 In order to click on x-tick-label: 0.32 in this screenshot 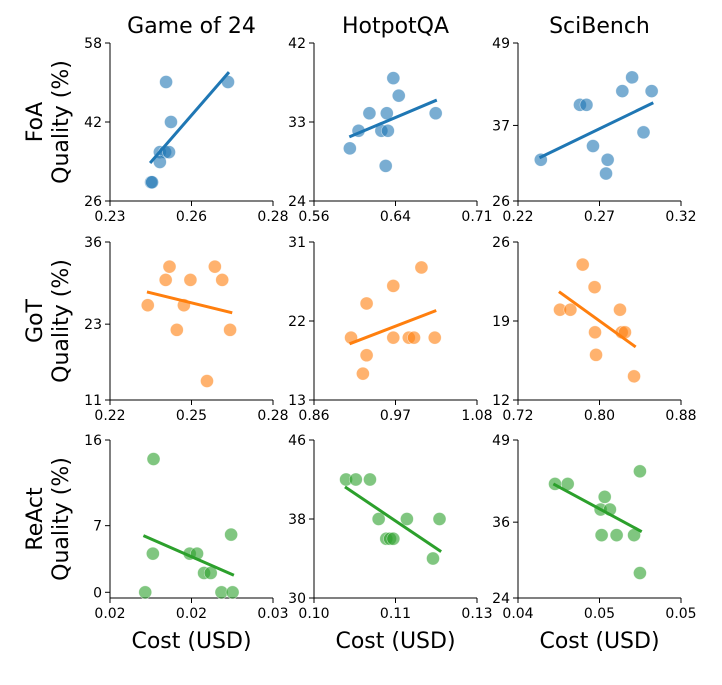, I will do `click(680, 217)`.